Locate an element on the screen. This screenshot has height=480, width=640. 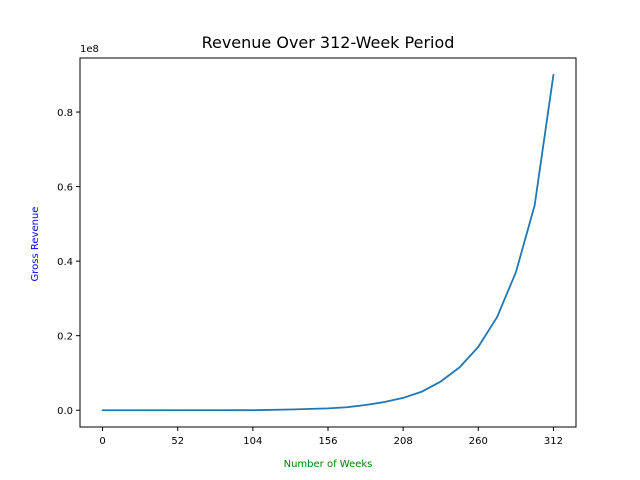
x-tick-label: 156 is located at coordinates (327, 441).